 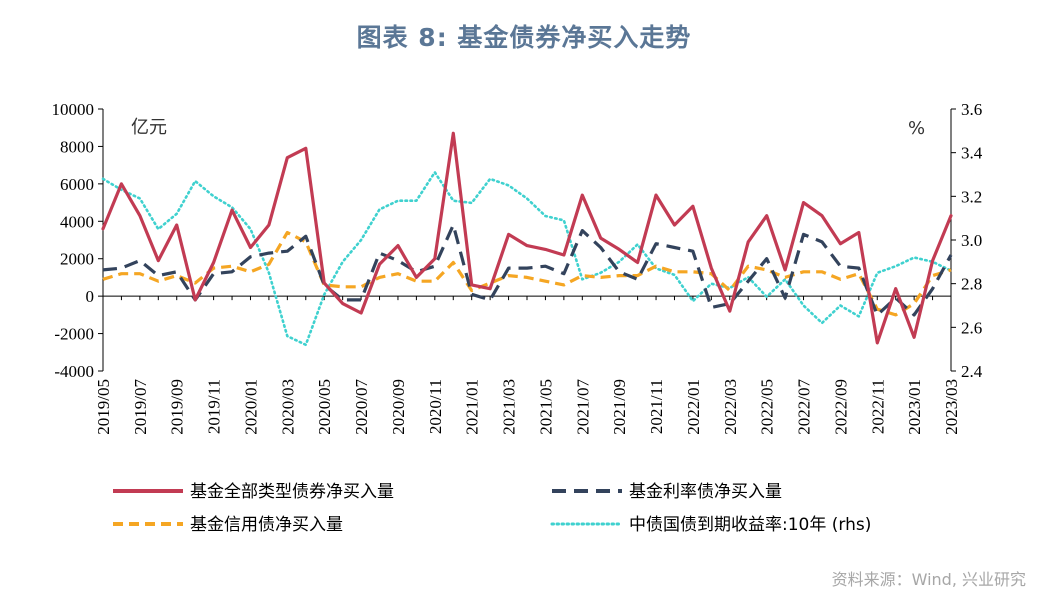 I want to click on left-tick-label: 6000, so click(x=77, y=184).